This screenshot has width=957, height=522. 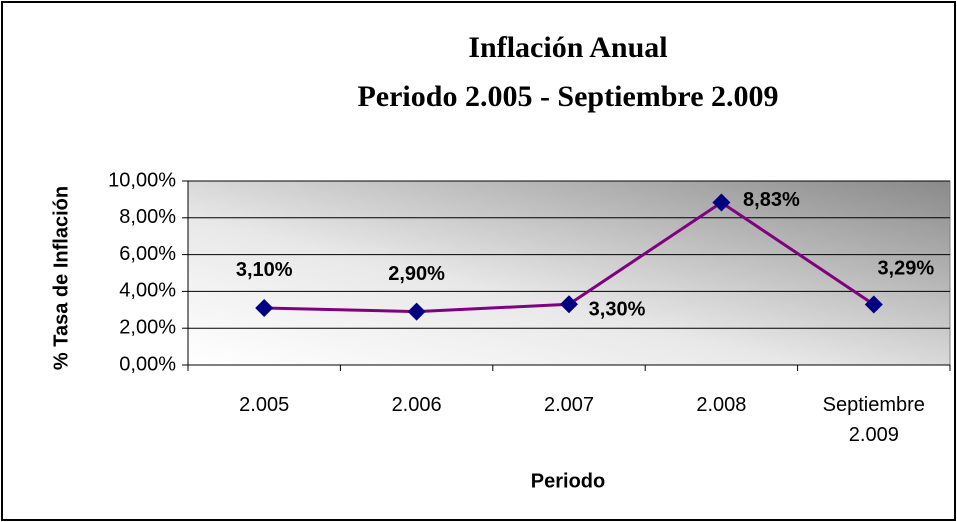 What do you see at coordinates (567, 47) in the screenshot?
I see `chart-title: Inflación Anual` at bounding box center [567, 47].